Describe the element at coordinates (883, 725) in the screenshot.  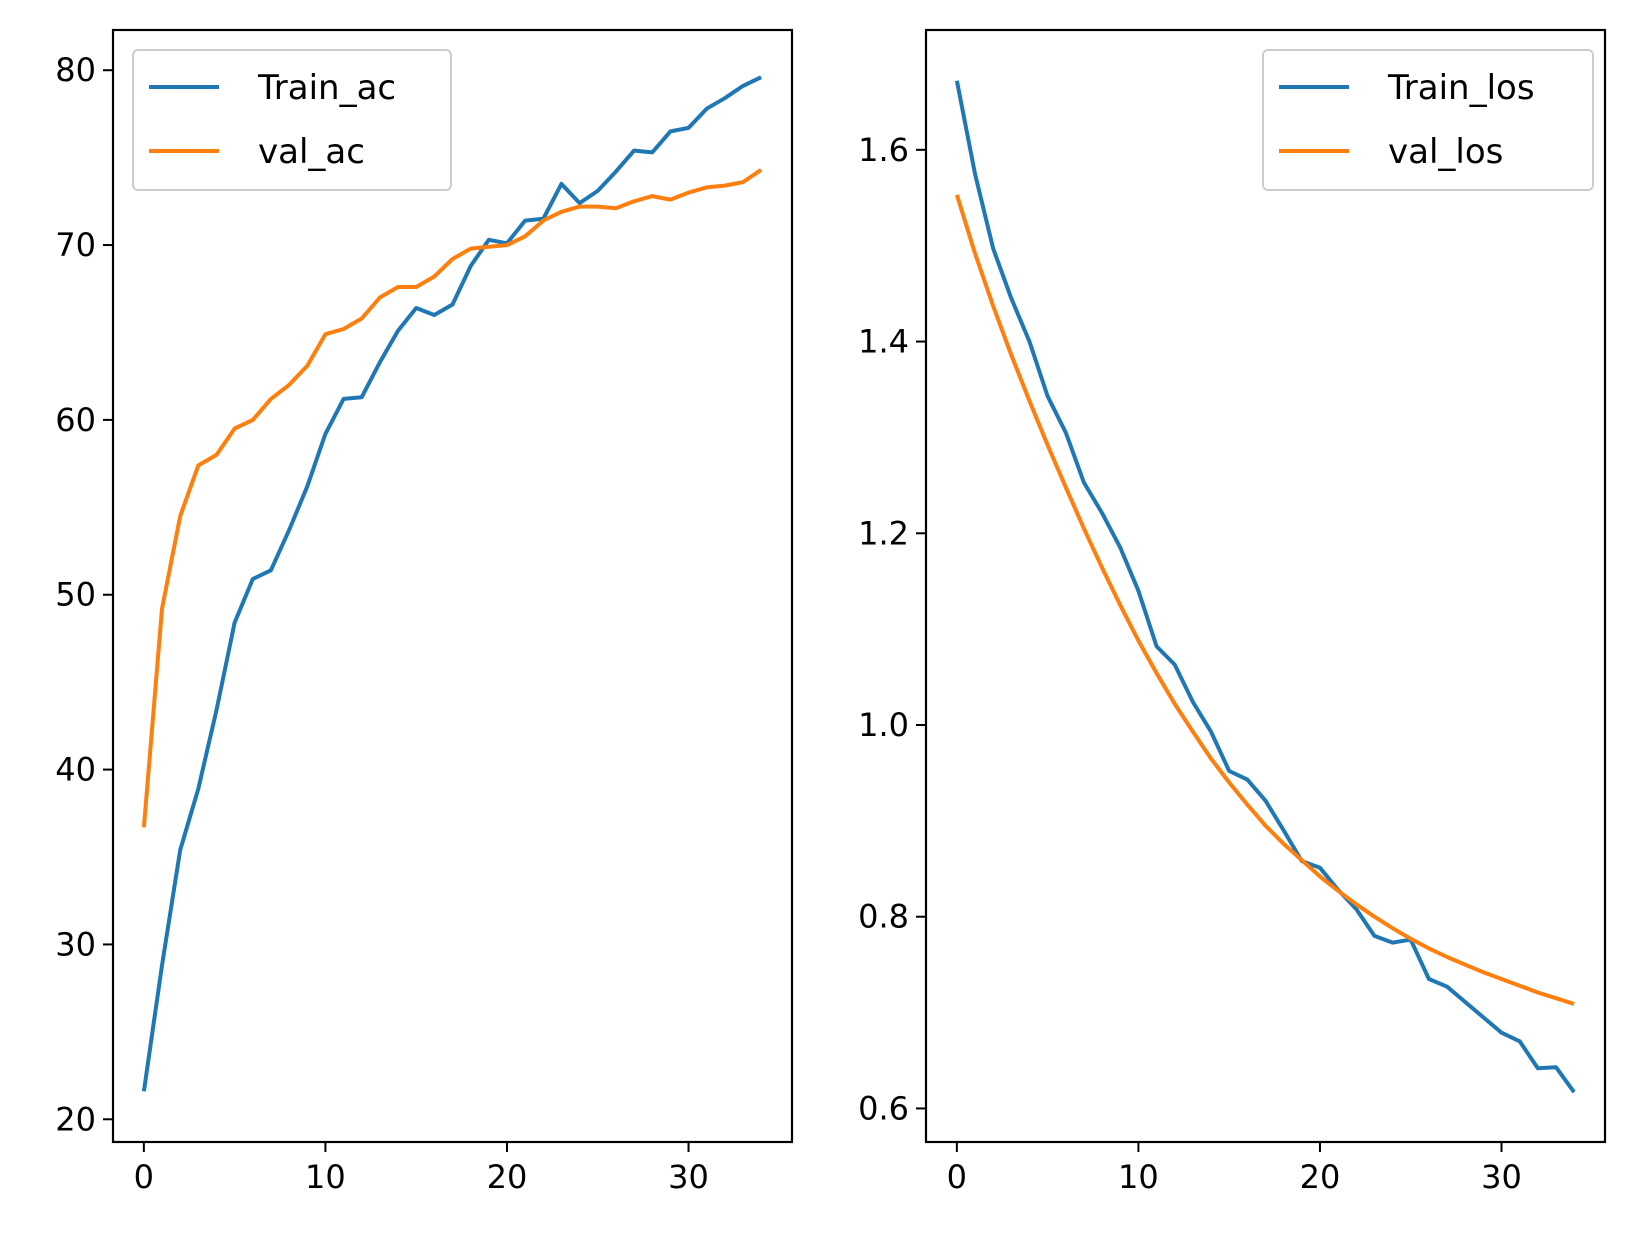
I see `y-tick-label: 1.0` at that location.